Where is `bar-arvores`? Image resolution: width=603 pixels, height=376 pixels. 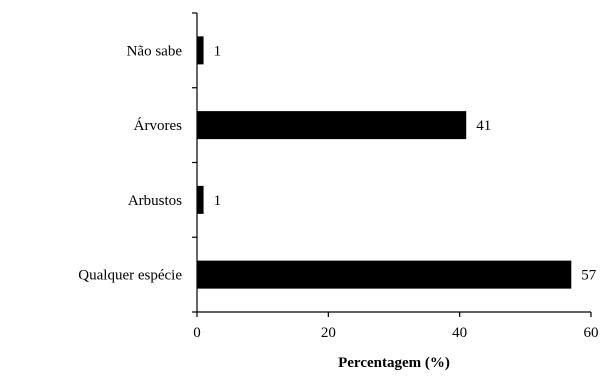
bar-arvores is located at coordinates (332, 125).